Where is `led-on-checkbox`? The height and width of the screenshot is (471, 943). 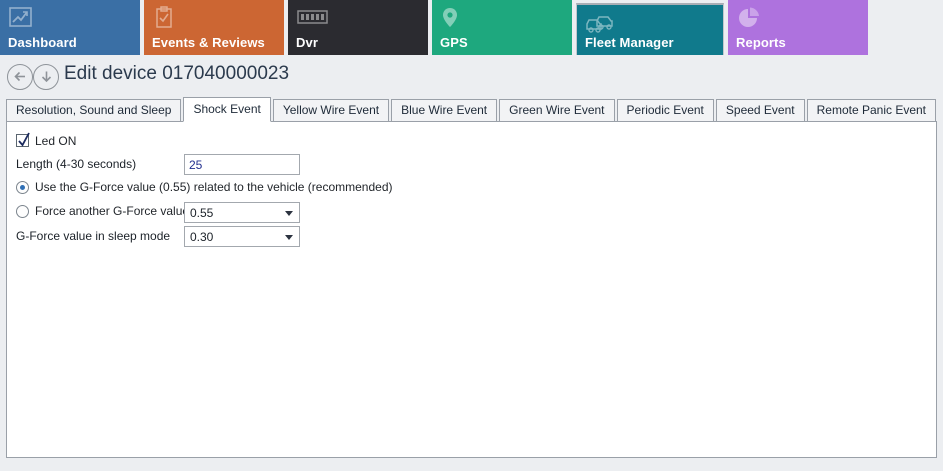 led-on-checkbox is located at coordinates (23, 139).